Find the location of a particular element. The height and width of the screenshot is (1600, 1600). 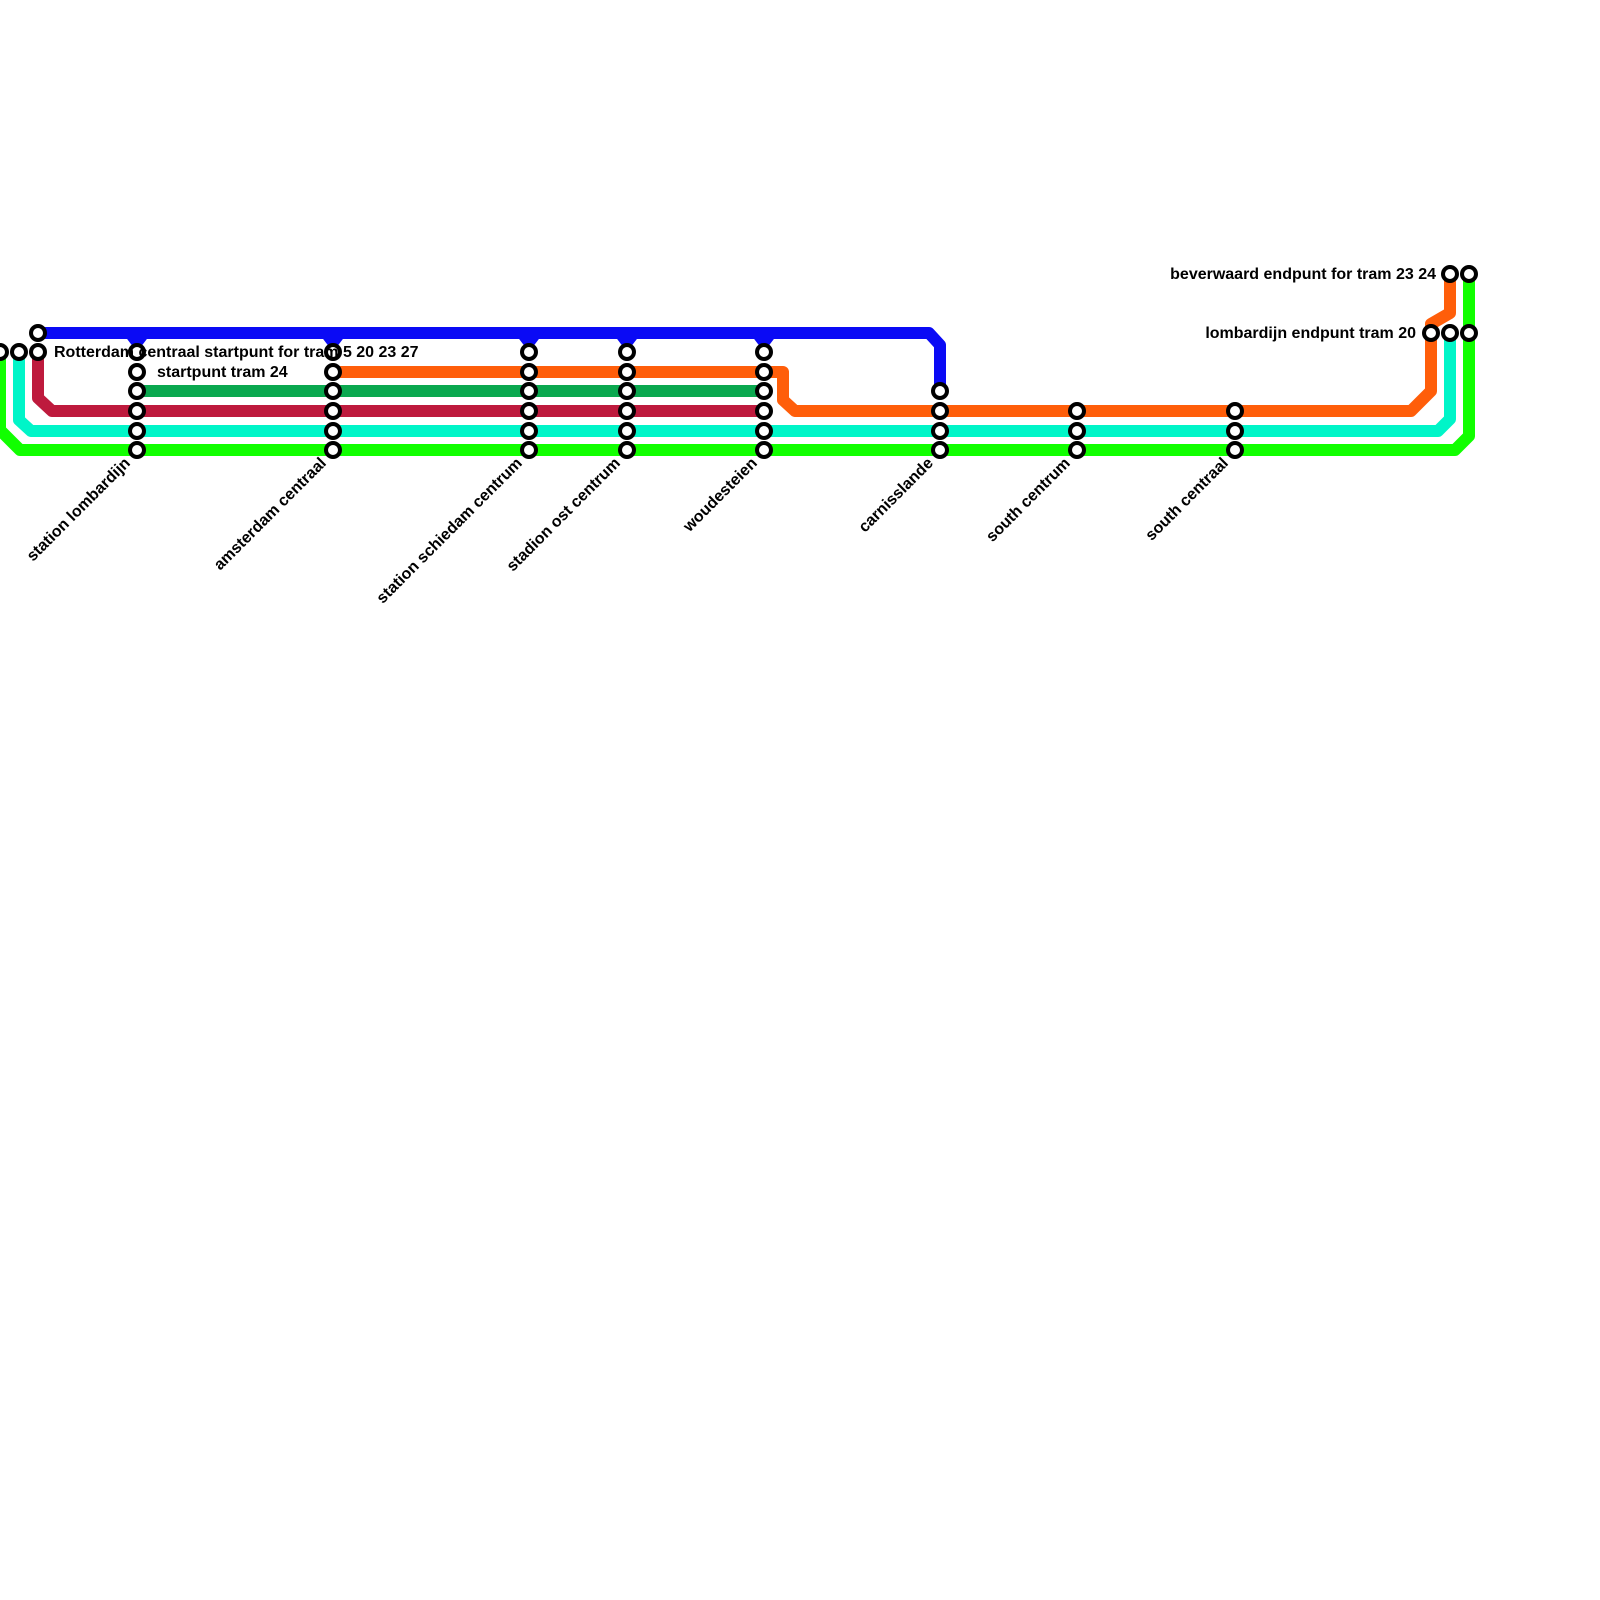

line-blue is located at coordinates (489, 362).